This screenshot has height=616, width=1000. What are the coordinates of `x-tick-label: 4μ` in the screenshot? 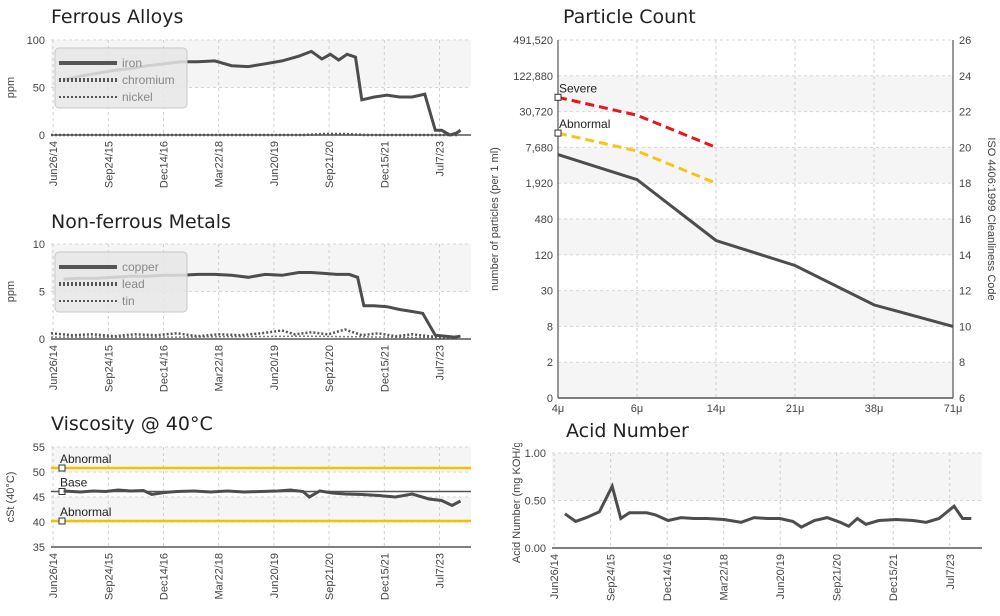 It's located at (558, 409).